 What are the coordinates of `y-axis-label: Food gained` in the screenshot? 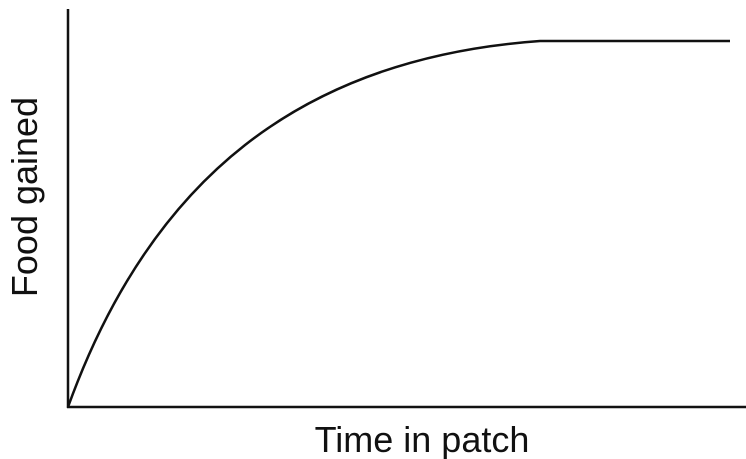 It's located at (24, 197).